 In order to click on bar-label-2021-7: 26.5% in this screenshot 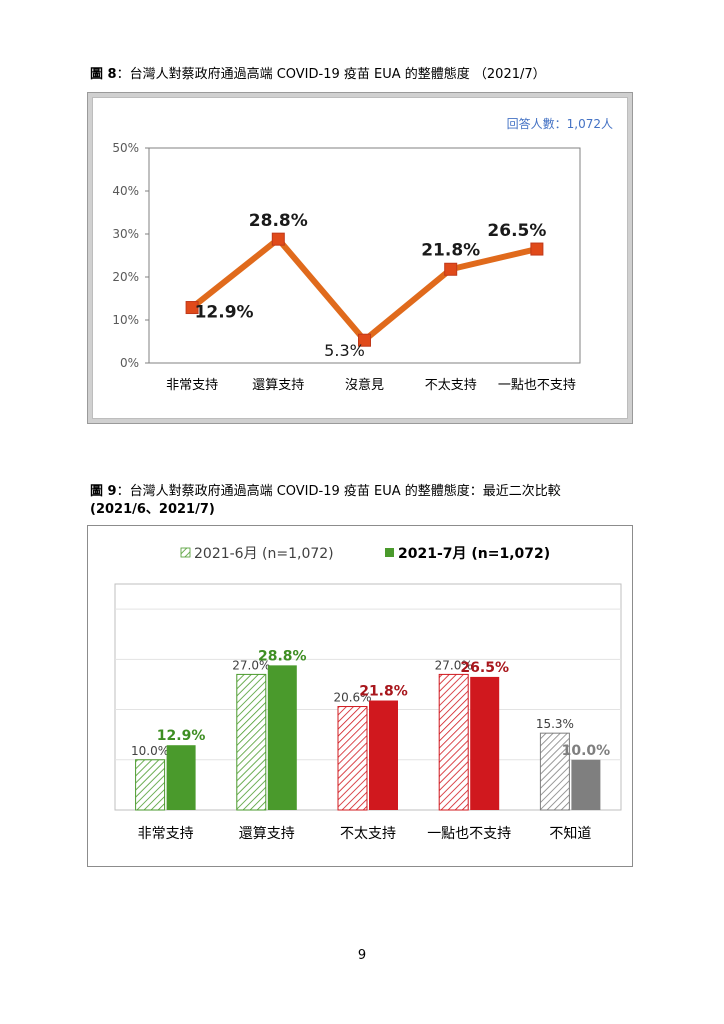, I will do `click(484, 668)`.